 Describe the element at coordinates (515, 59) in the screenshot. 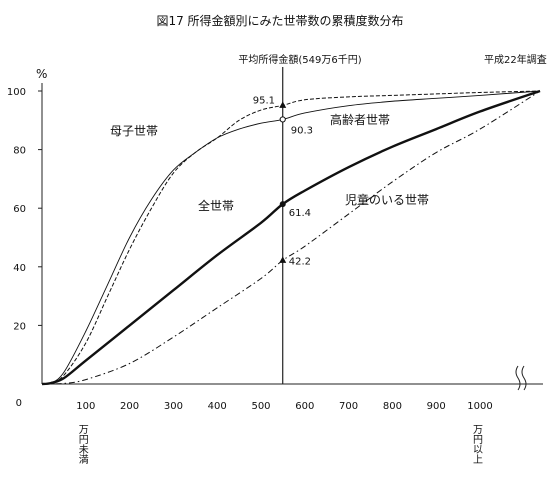

I see `source-note: 平成22年調査` at that location.